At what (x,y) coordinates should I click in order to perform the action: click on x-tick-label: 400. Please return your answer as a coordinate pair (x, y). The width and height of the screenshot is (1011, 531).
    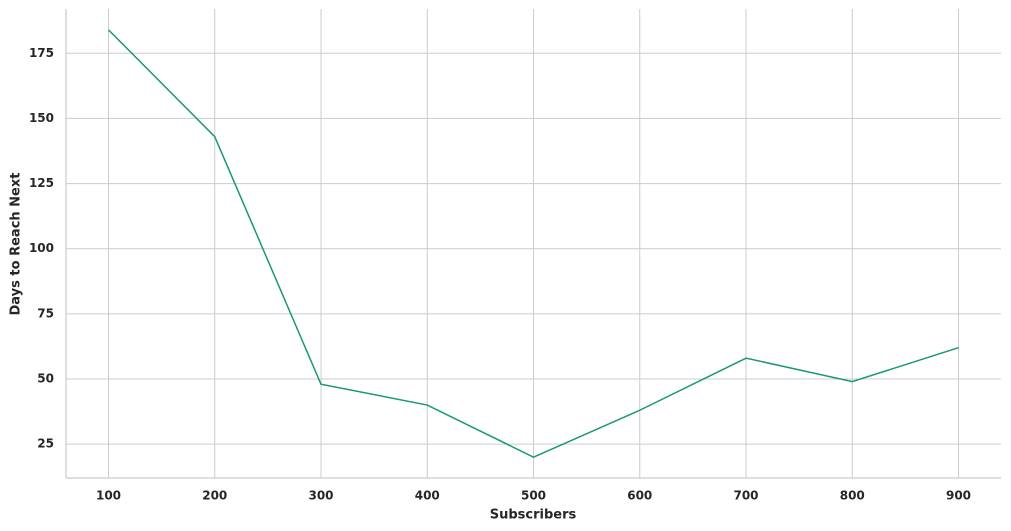
    Looking at the image, I should click on (427, 496).